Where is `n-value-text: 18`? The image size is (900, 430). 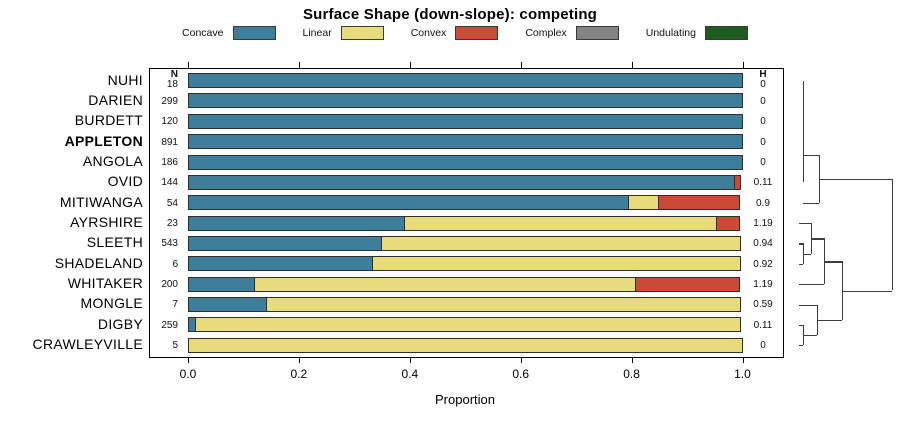
n-value-text: 18 is located at coordinates (172, 84).